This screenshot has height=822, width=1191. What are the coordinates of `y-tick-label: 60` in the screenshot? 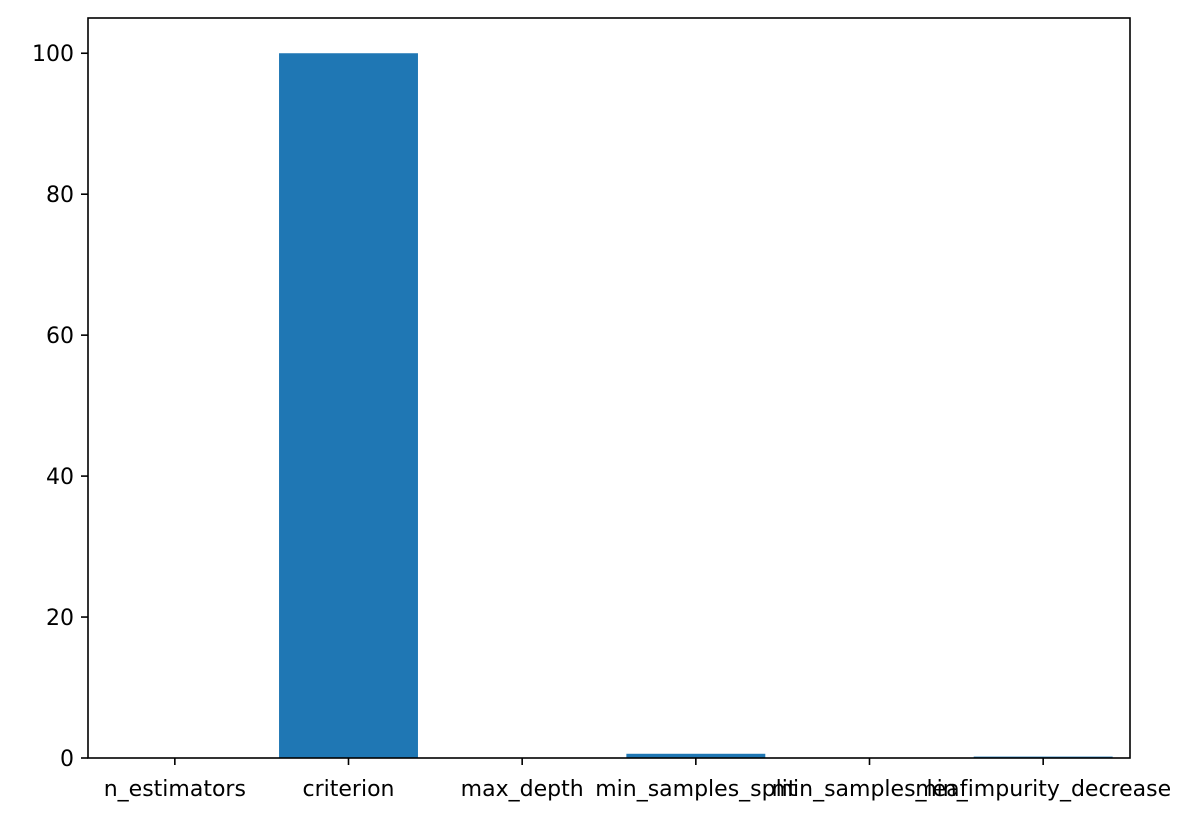 It's located at (60, 336).